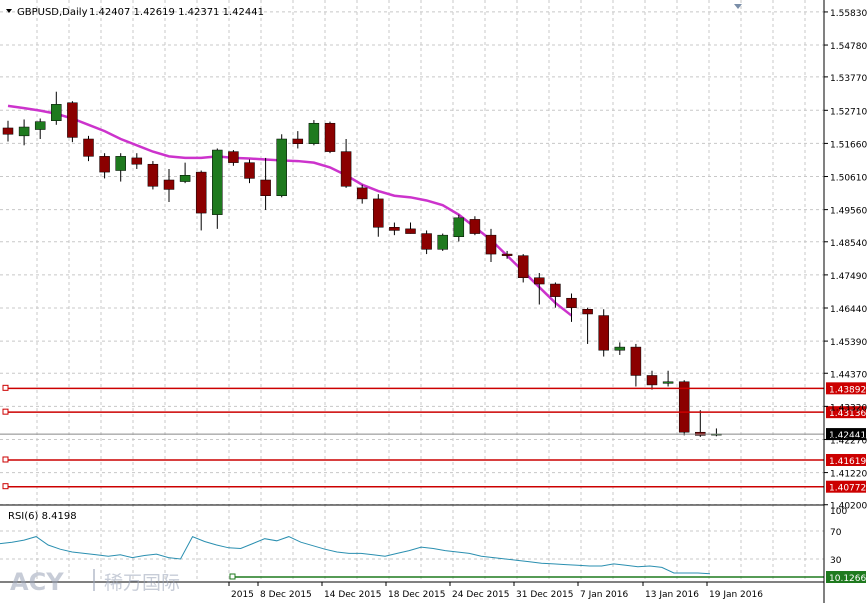  I want to click on watermark-brand-cn: 稀万国际, so click(142, 583).